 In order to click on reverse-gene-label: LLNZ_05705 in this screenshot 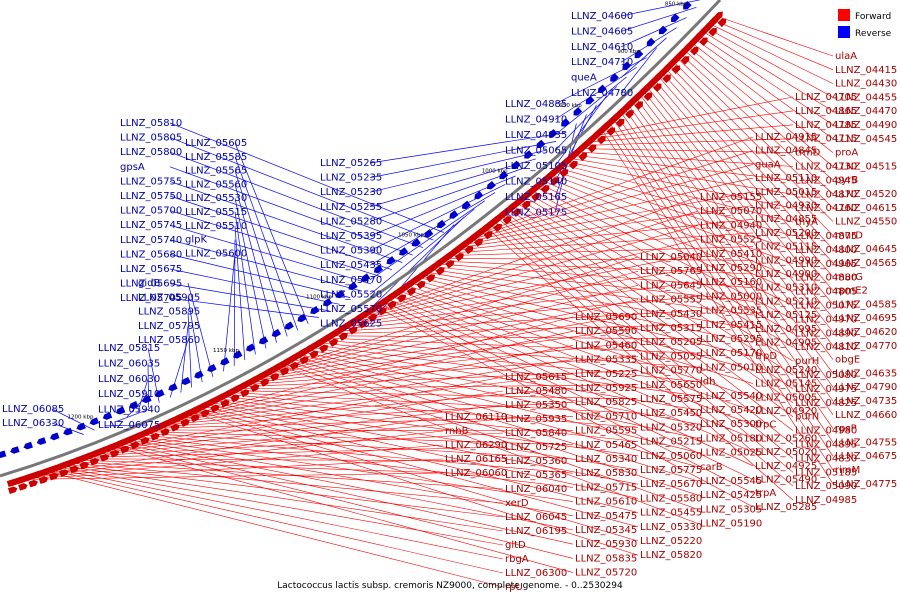, I will do `click(151, 298)`.